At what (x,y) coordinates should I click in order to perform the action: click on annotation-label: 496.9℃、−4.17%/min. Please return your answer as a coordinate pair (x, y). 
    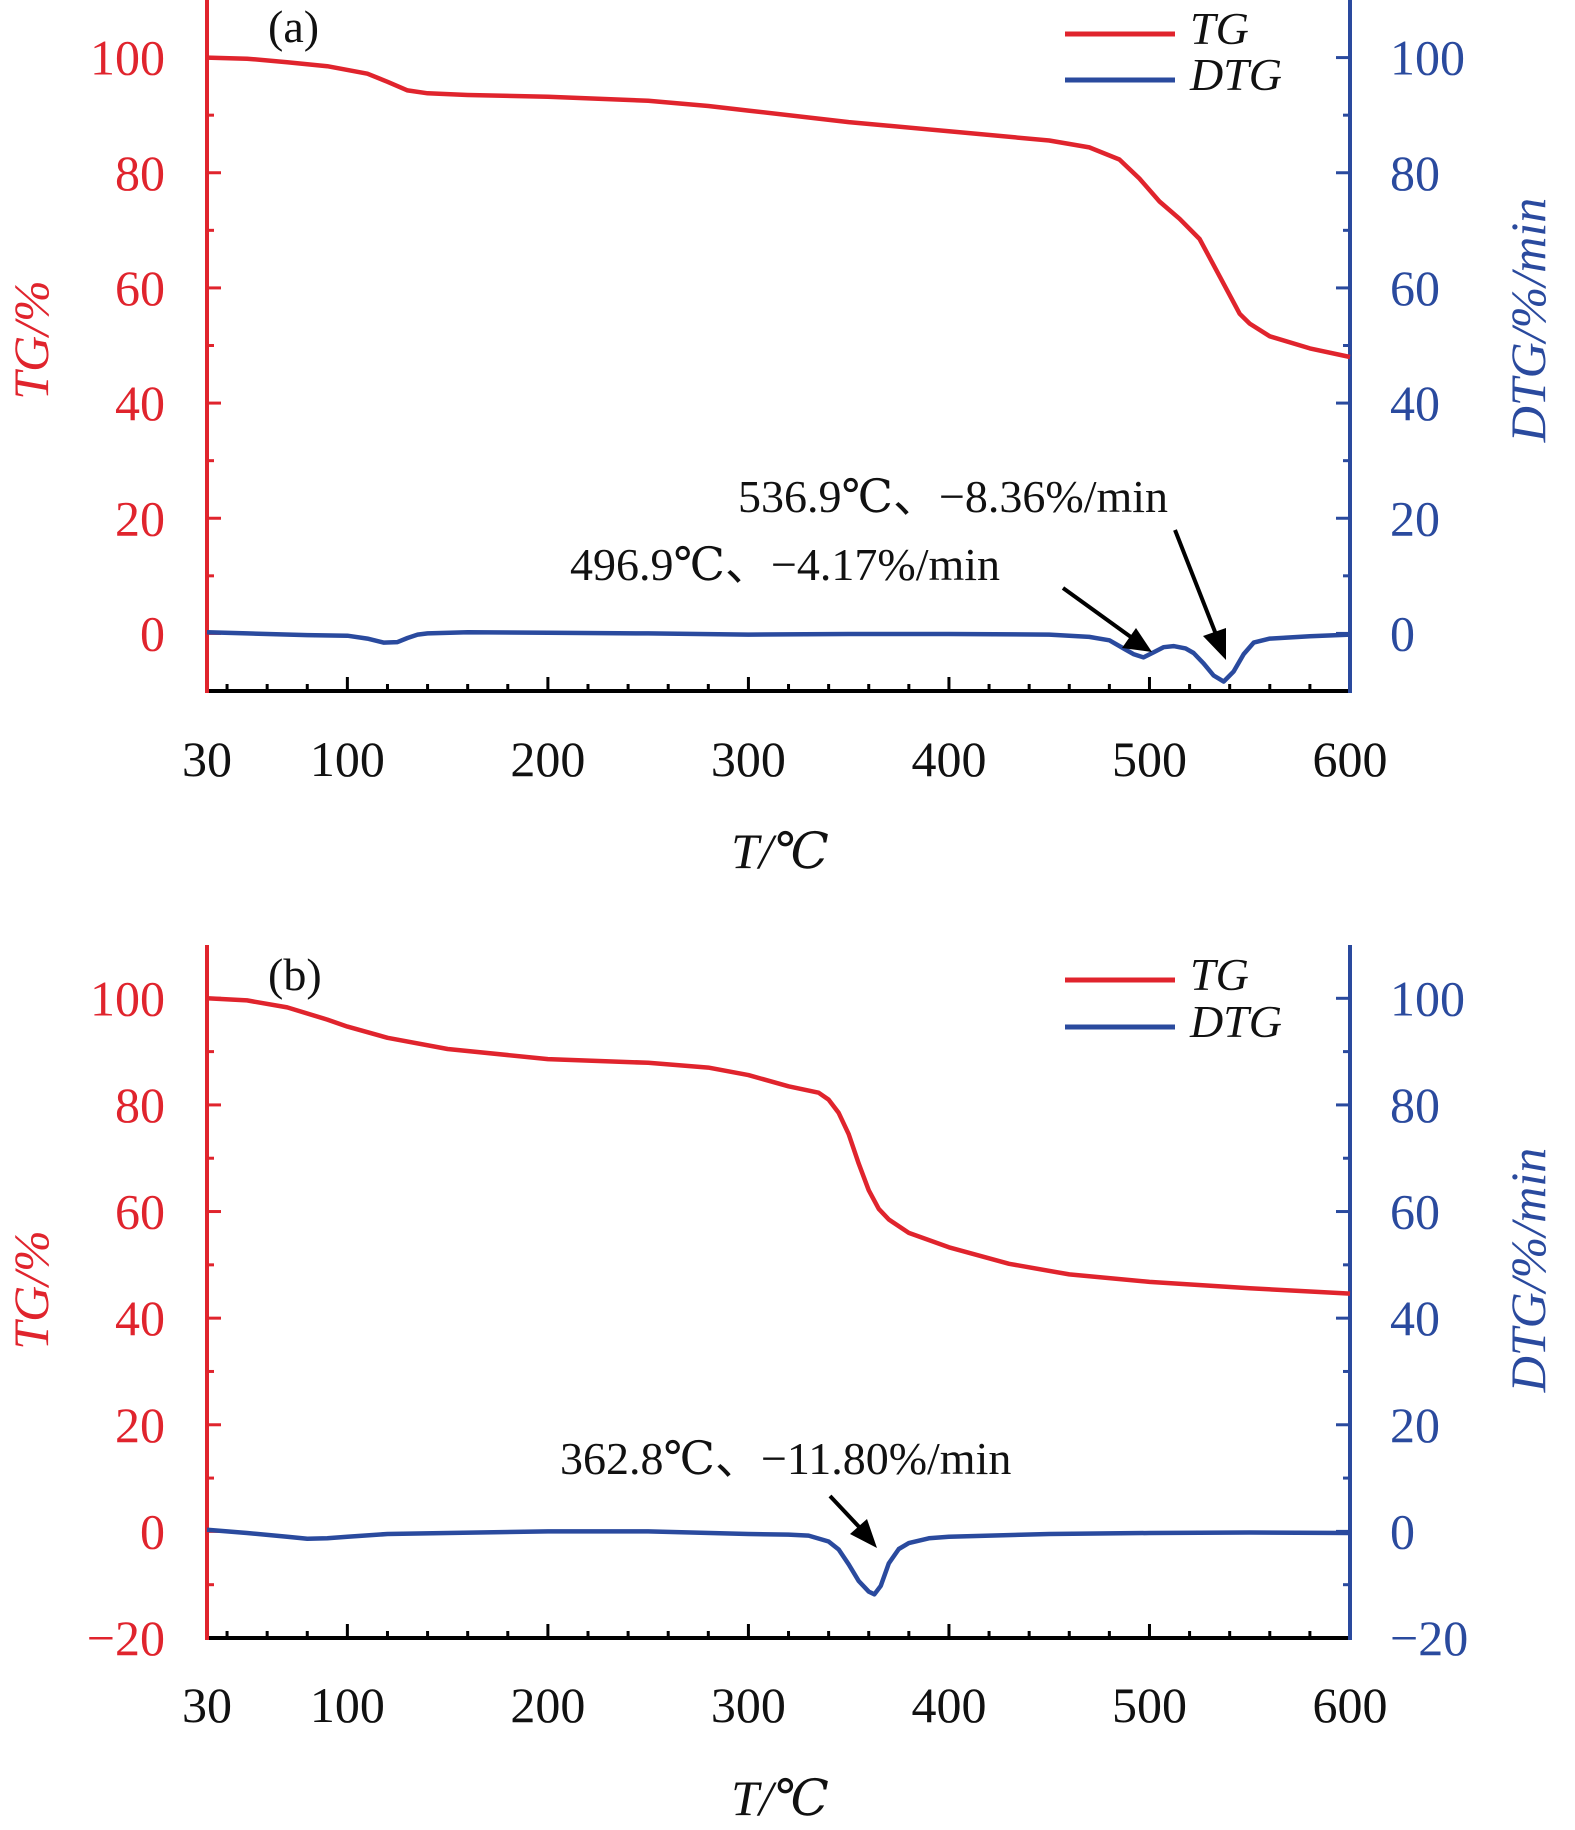
    Looking at the image, I should click on (785, 564).